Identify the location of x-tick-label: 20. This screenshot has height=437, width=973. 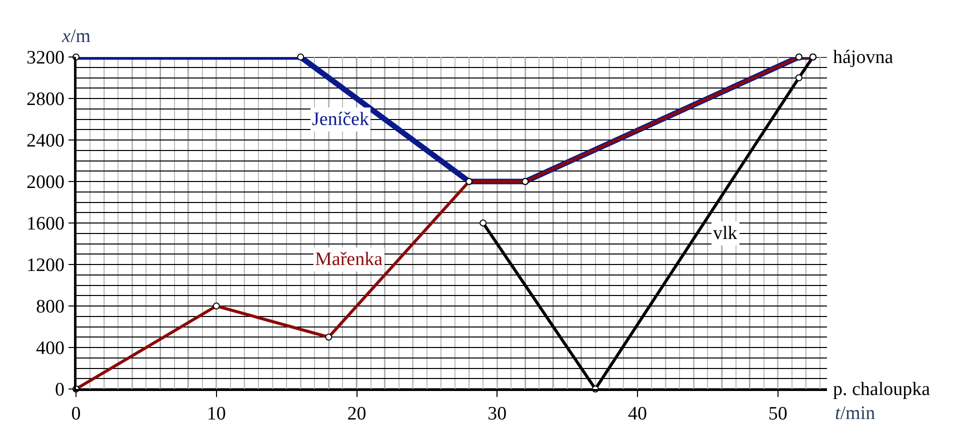
(356, 414).